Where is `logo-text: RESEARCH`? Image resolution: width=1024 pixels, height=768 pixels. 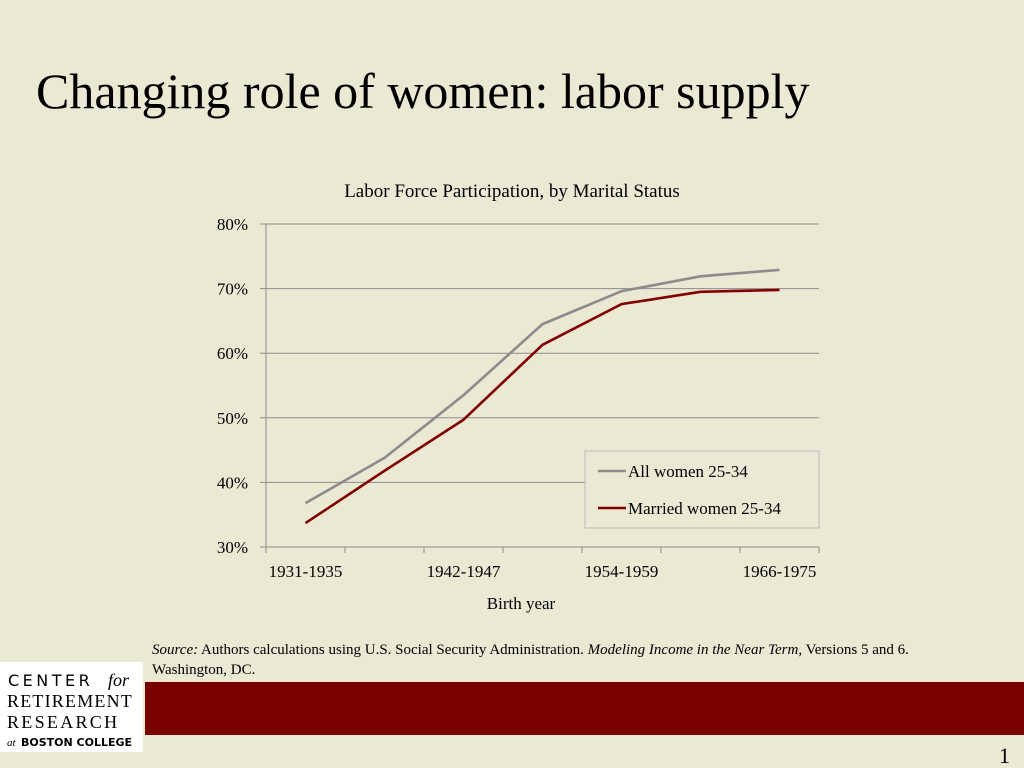
logo-text: RESEARCH is located at coordinates (63, 722).